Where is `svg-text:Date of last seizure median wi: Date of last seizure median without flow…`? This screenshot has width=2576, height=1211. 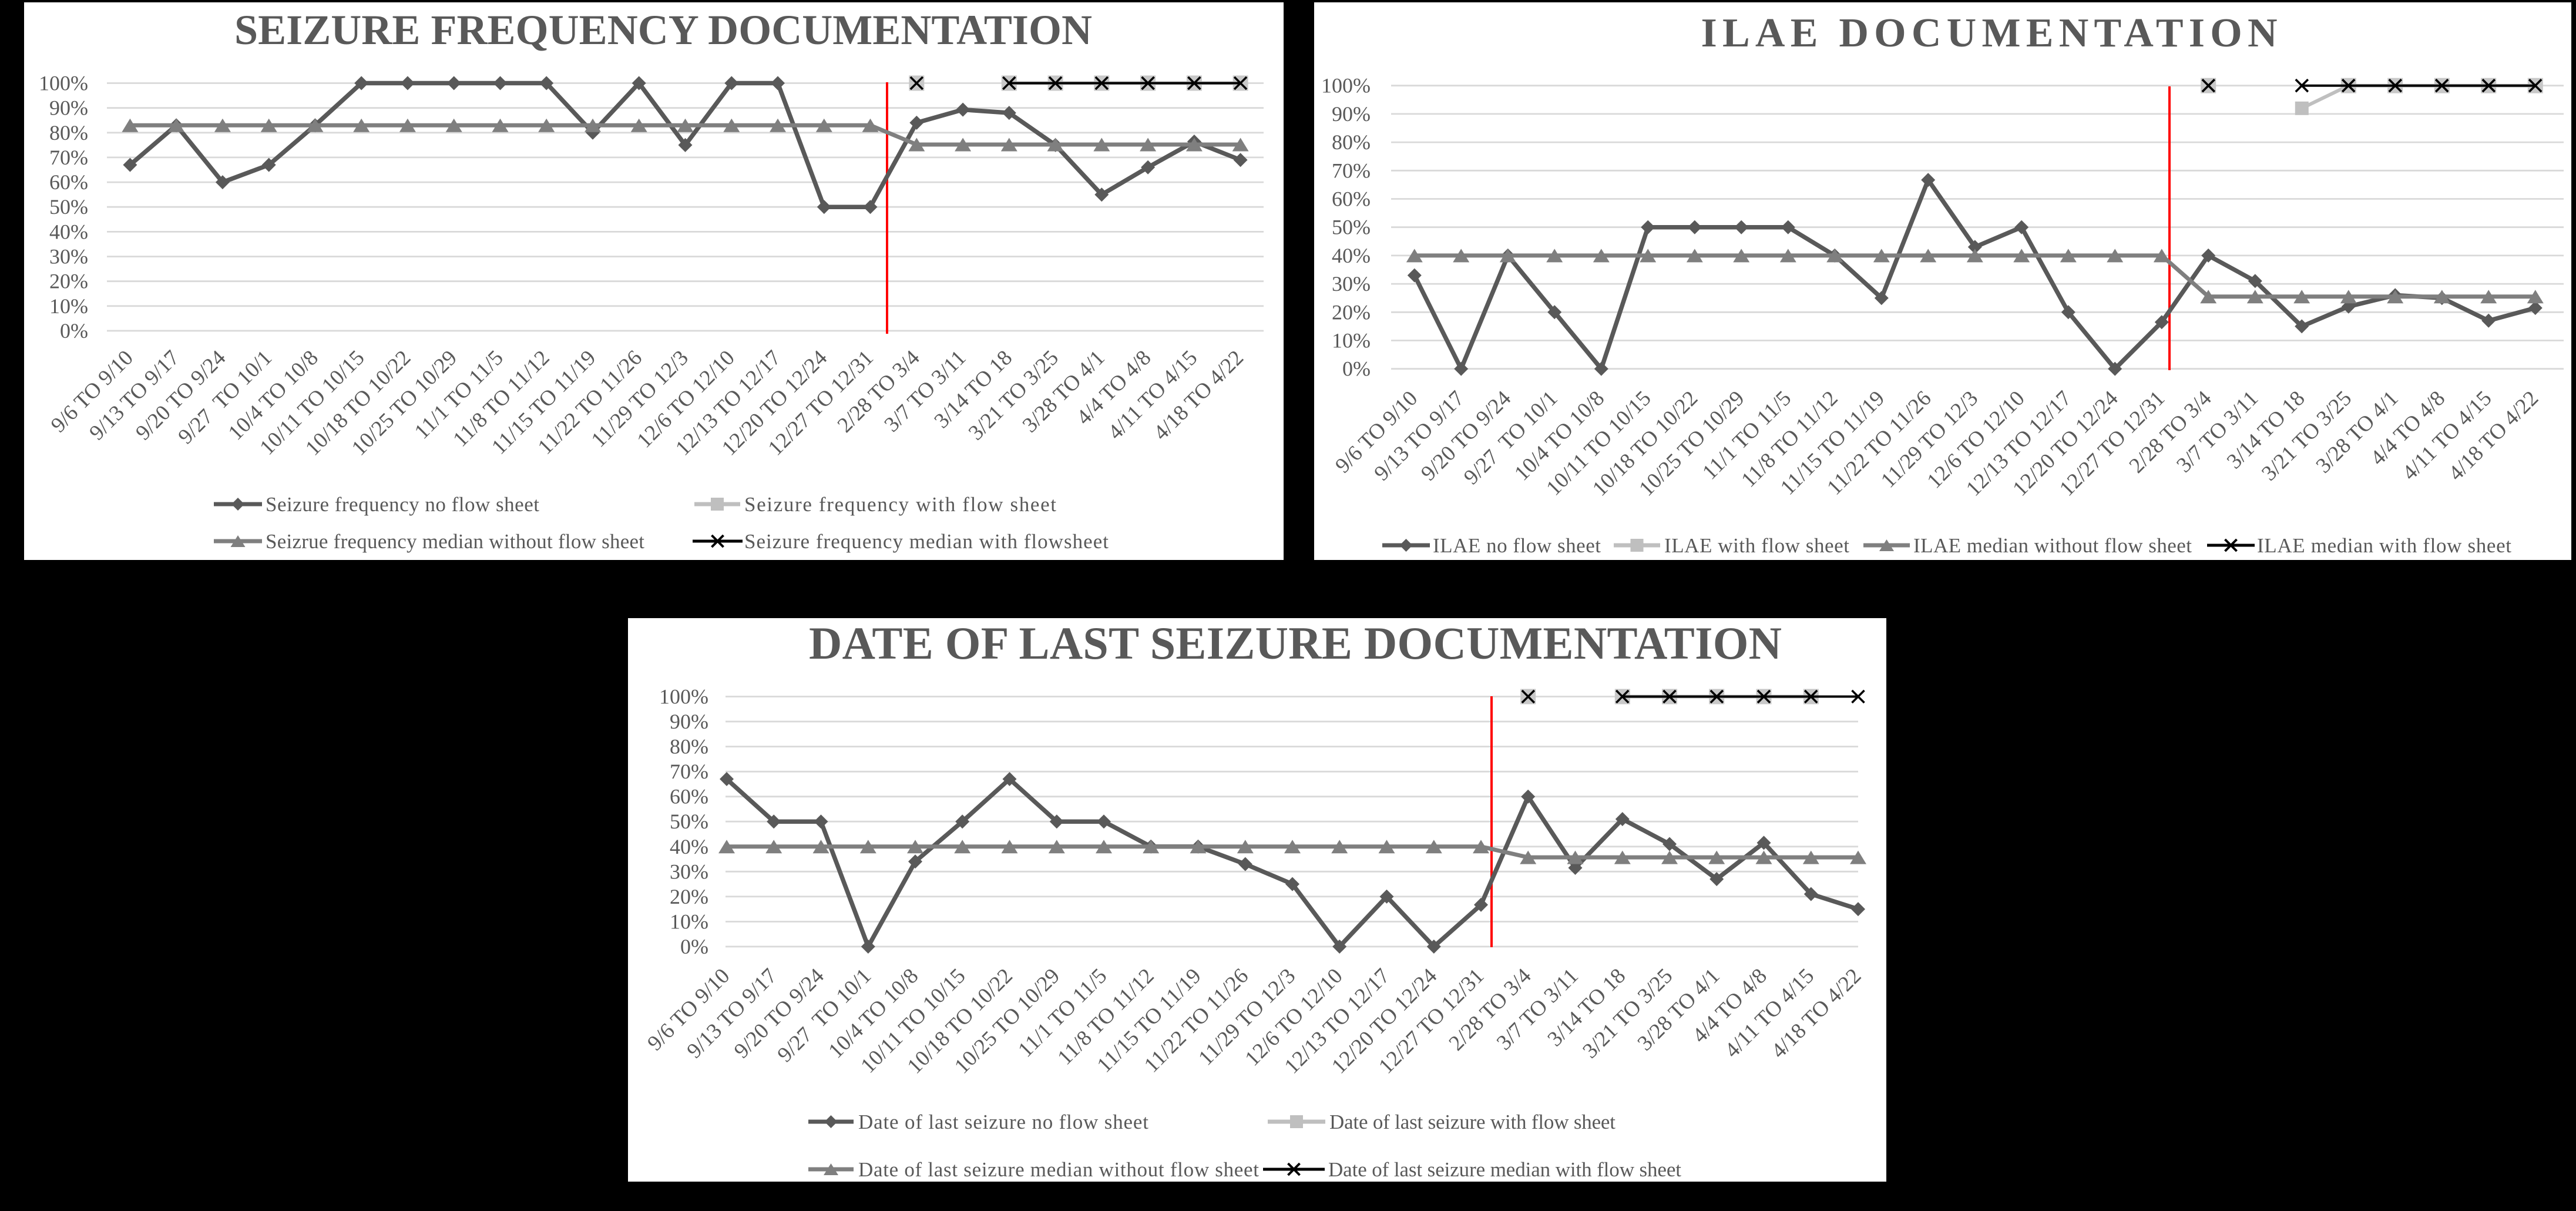
svg-text:Date of last seizure median wi: Date of last seizure median without flow… is located at coordinates (1058, 1170).